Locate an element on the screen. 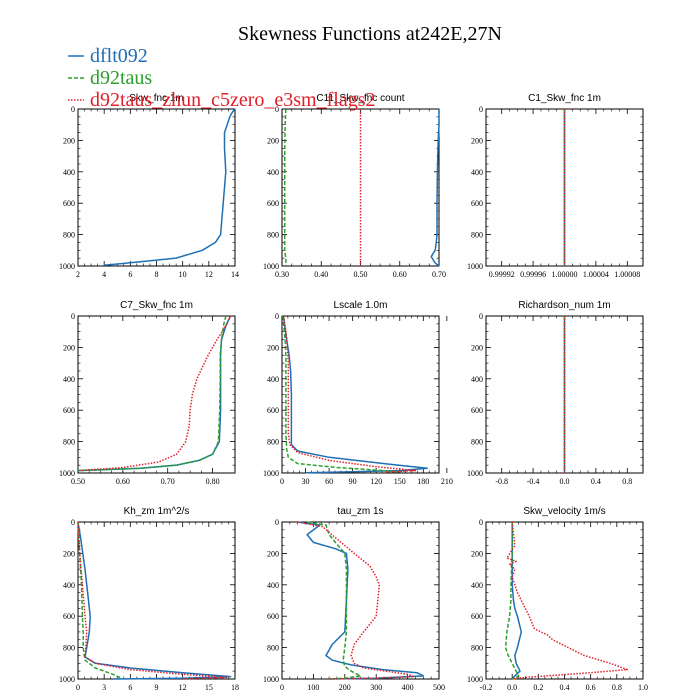 This screenshot has width=700, height=700. x-tick-label: 90 is located at coordinates (353, 481).